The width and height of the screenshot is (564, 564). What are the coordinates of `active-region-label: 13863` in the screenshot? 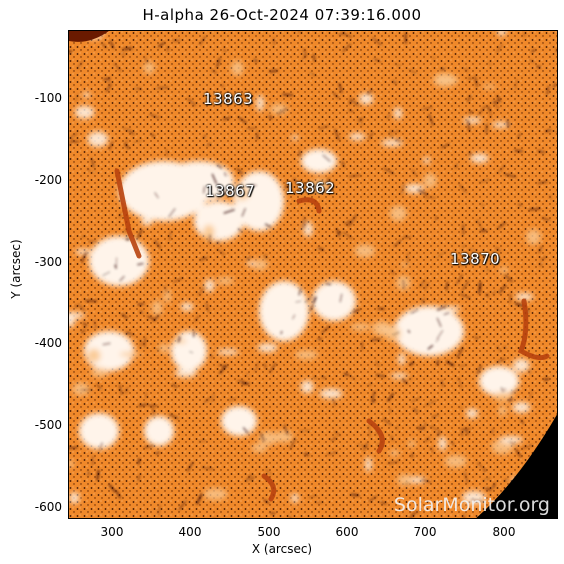 It's located at (228, 99).